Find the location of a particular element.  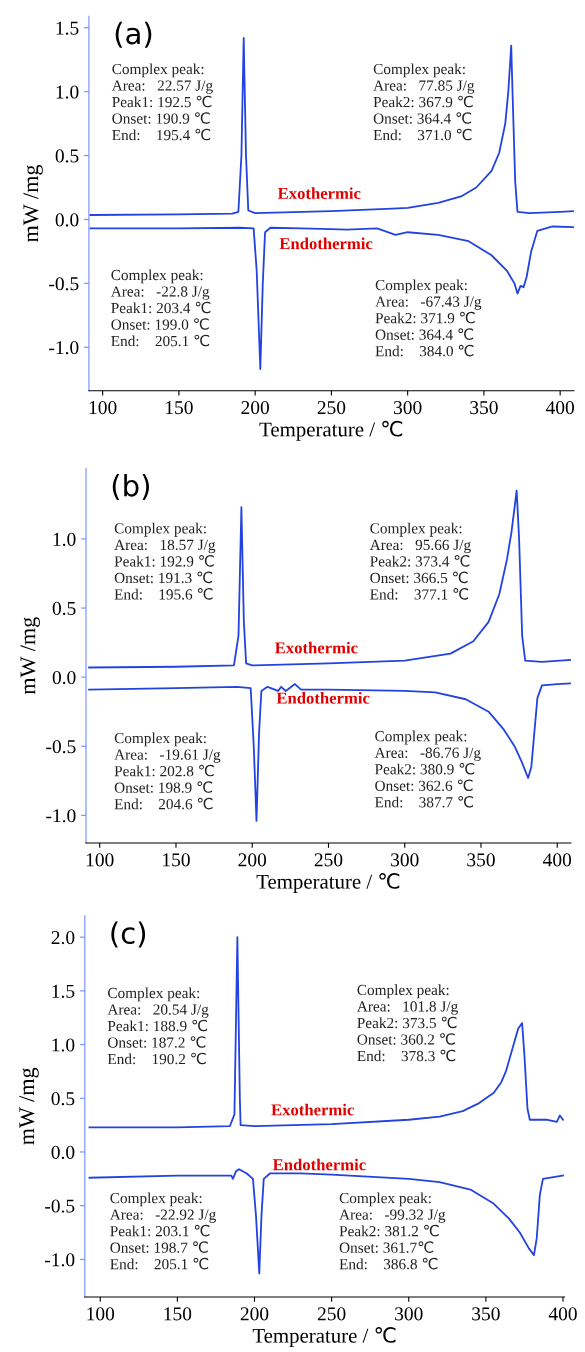

annotation: Complex peak: Area: 20.54 J/g Peak1: 188.9 ℃ Onset: 187.2 ℃ End: 190.2 ℃ is located at coordinates (158, 1026).